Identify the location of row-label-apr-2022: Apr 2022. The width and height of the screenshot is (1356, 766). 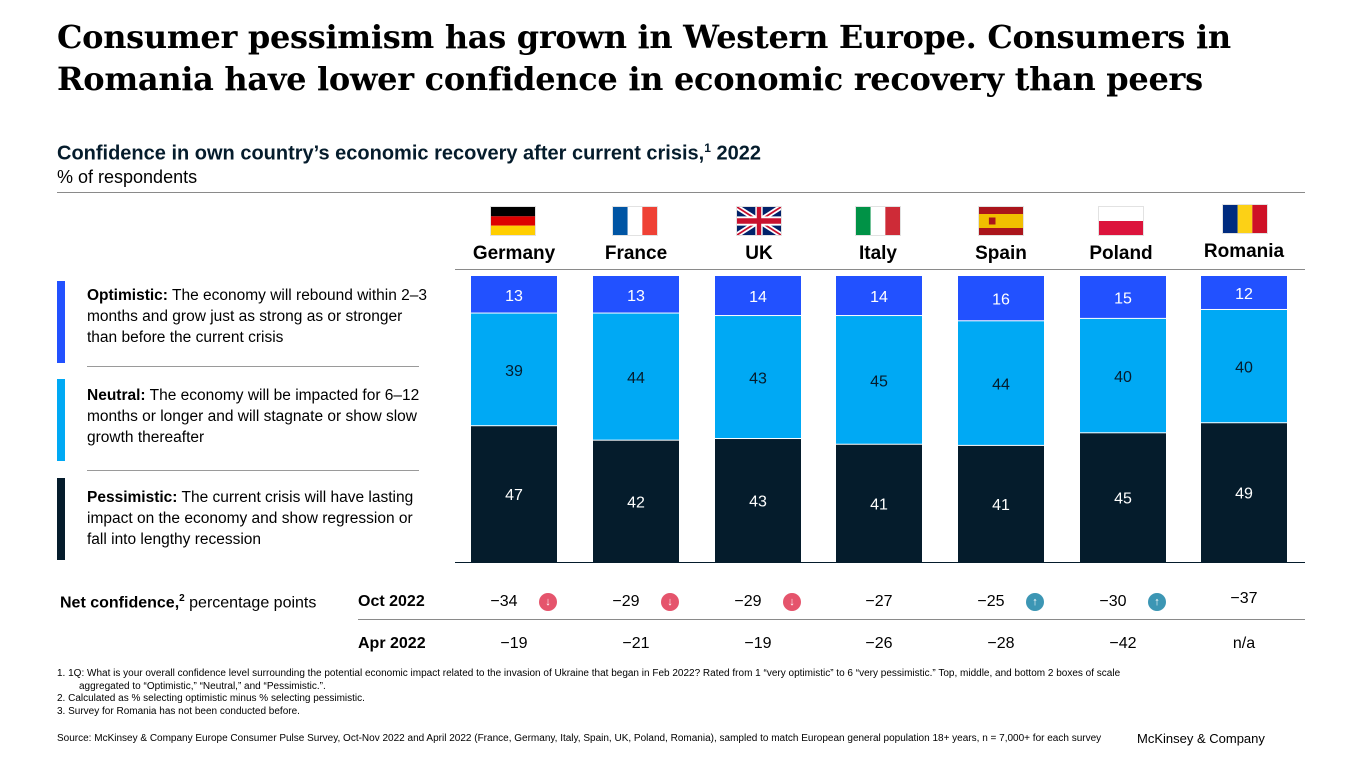
(392, 643).